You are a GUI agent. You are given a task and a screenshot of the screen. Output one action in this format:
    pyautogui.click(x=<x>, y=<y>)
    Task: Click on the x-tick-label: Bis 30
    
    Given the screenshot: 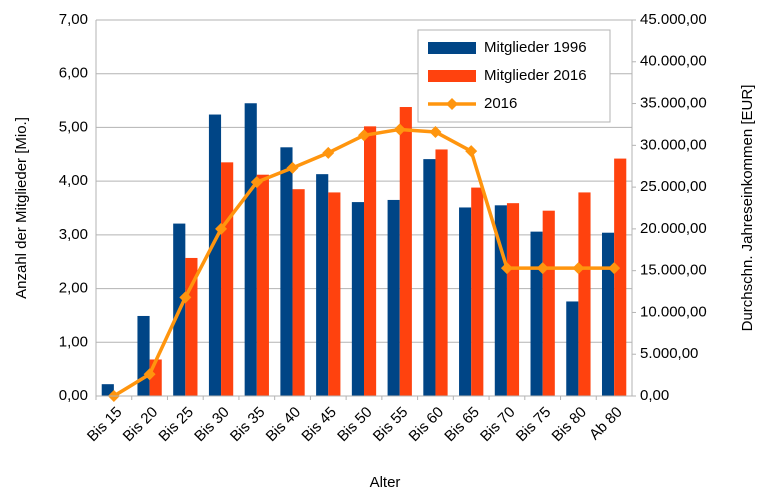 What is the action you would take?
    pyautogui.click(x=212, y=425)
    